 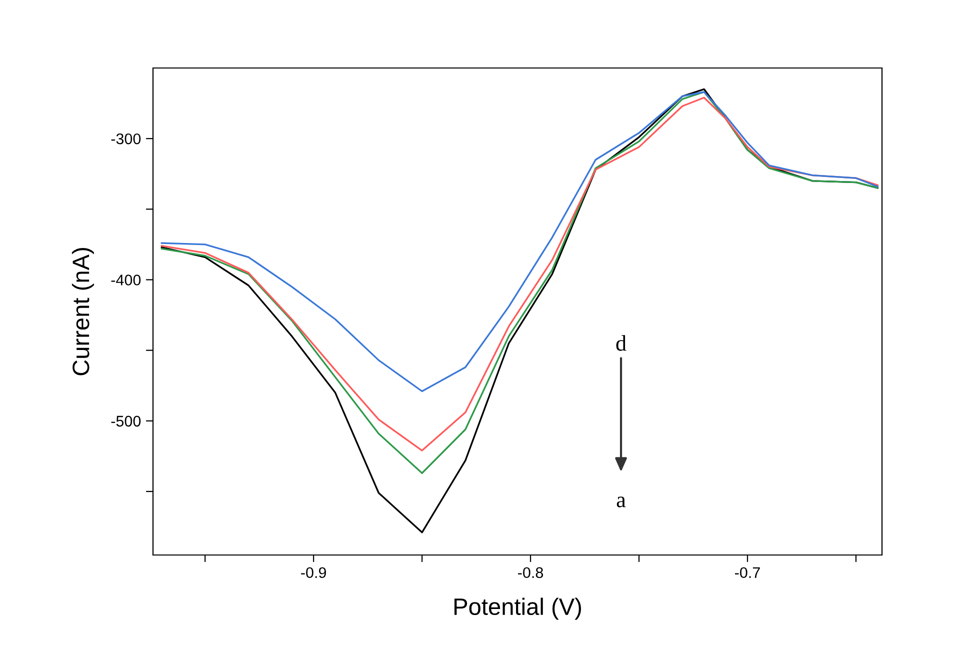 What do you see at coordinates (83, 312) in the screenshot?
I see `y-axis-title: Current (nA)` at bounding box center [83, 312].